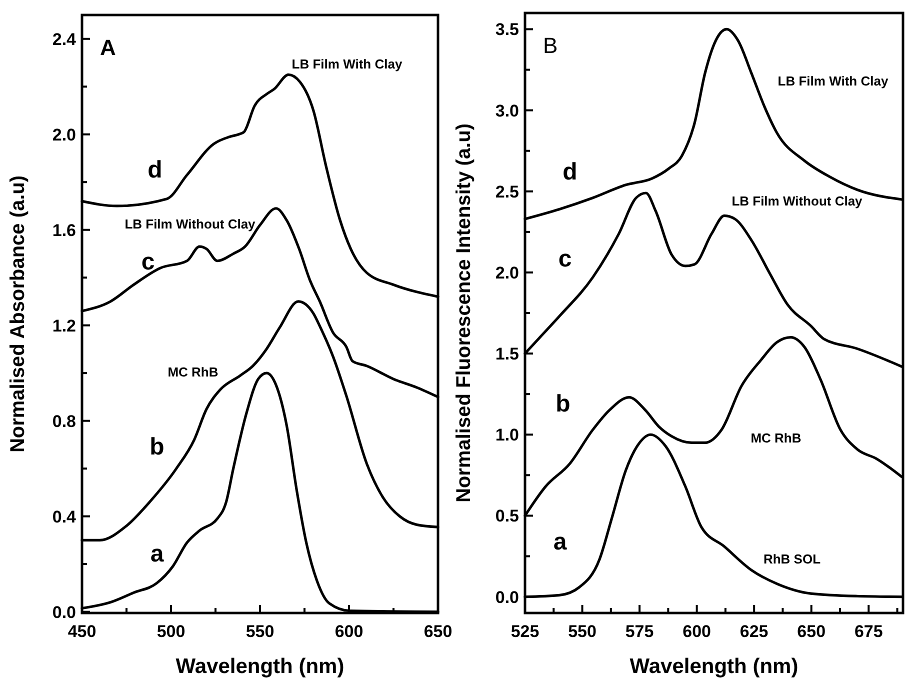 This screenshot has width=906, height=683. Describe the element at coordinates (550, 45) in the screenshot. I see `text: B` at that location.